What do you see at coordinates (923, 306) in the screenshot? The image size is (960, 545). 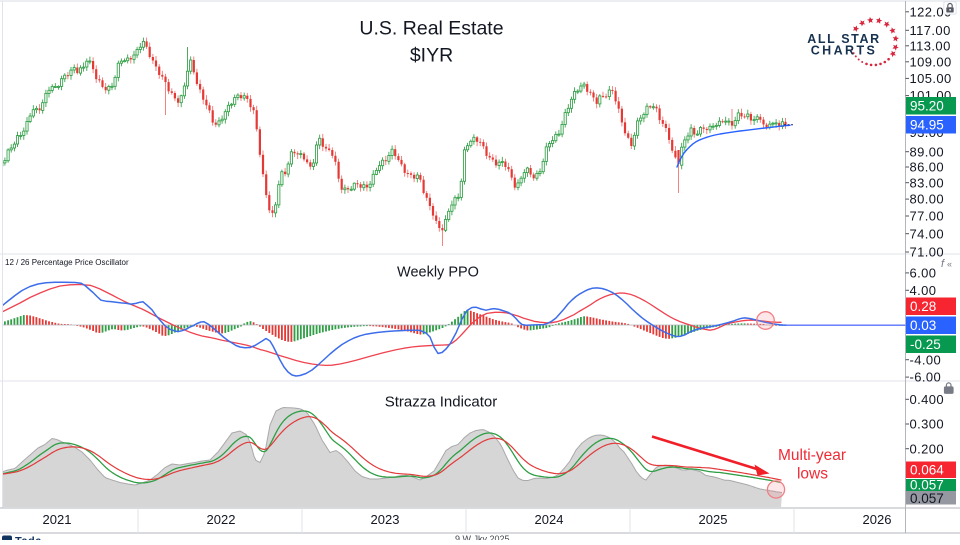 I see `svg-text: 0.28` at bounding box center [923, 306].